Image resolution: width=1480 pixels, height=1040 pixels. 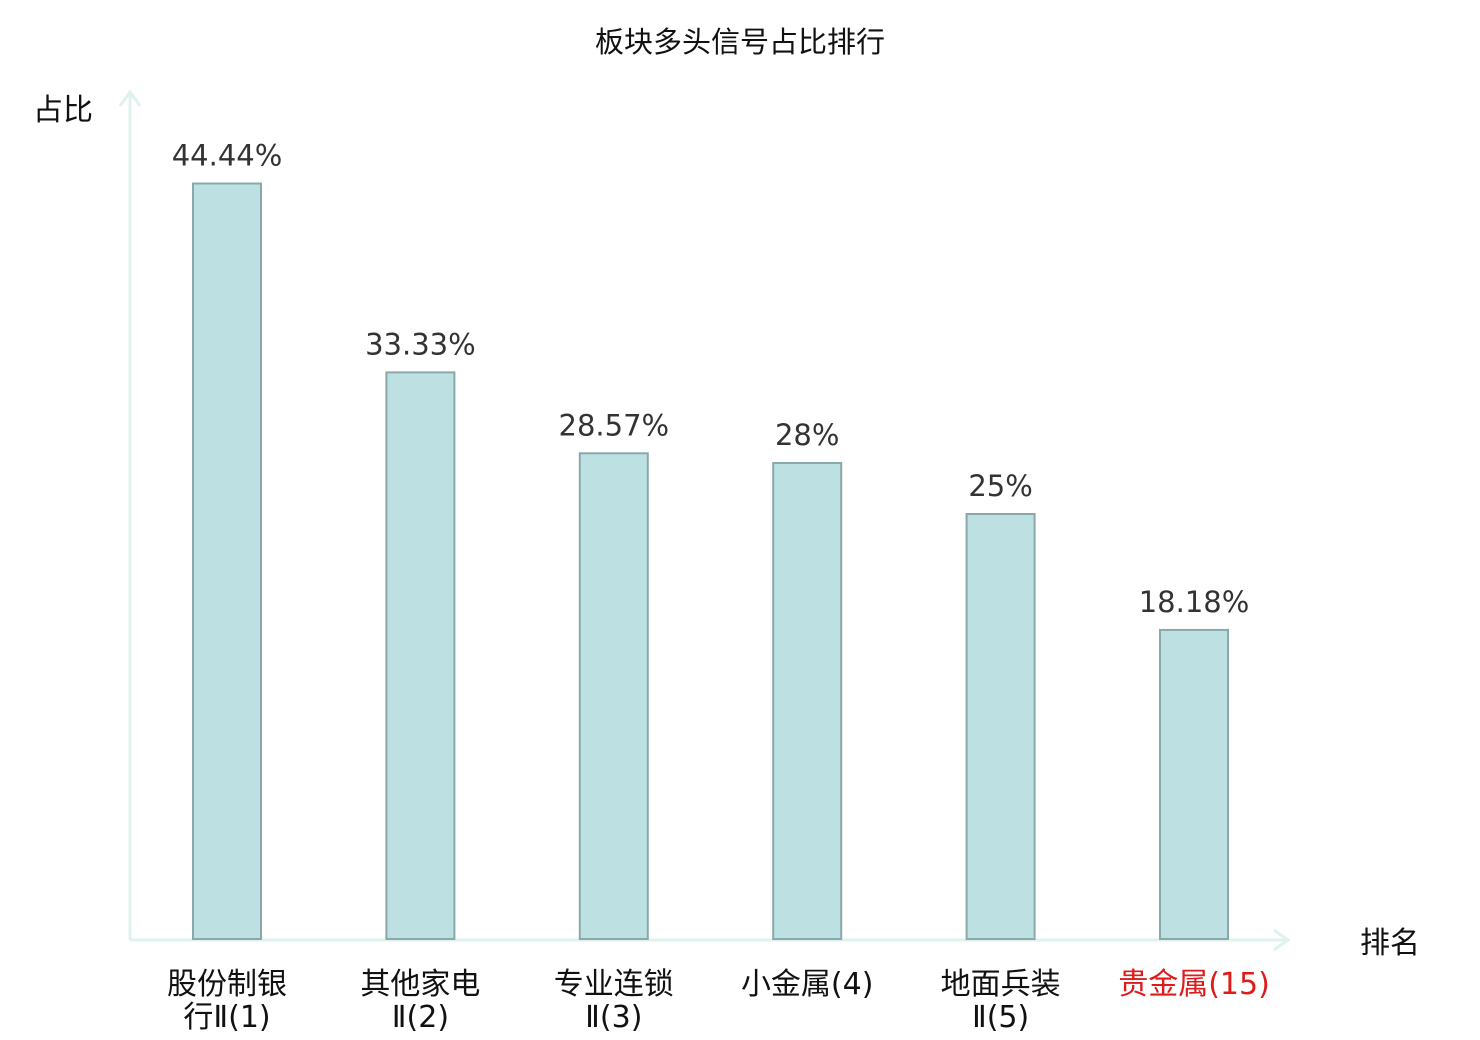 I want to click on chart-title: 板块多头信号占比排行, so click(x=740, y=42).